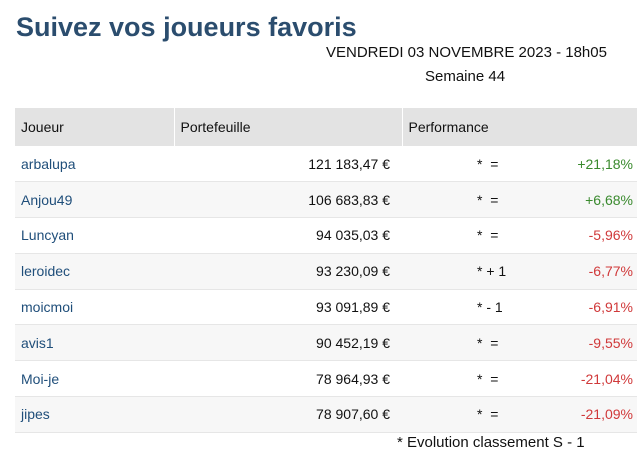  I want to click on player-link: Anjou49, so click(47, 199).